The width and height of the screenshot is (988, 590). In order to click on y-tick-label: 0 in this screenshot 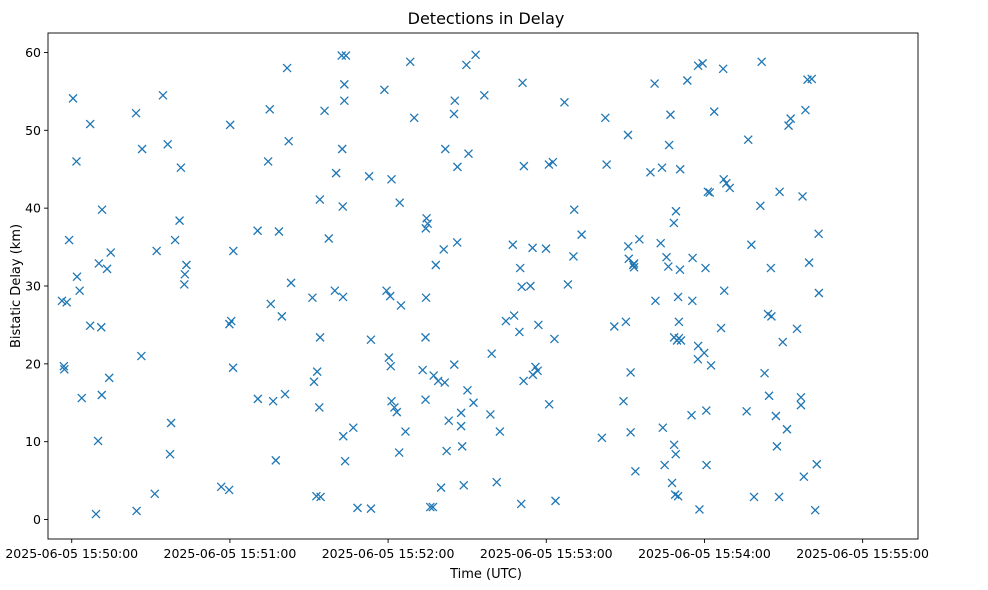, I will do `click(37, 519)`.